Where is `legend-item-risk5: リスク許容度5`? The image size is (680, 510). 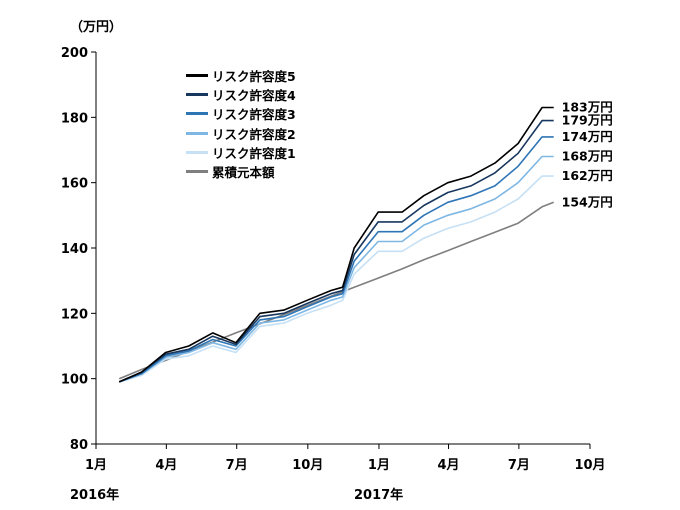 legend-item-risk5: リスク許容度5 is located at coordinates (241, 75).